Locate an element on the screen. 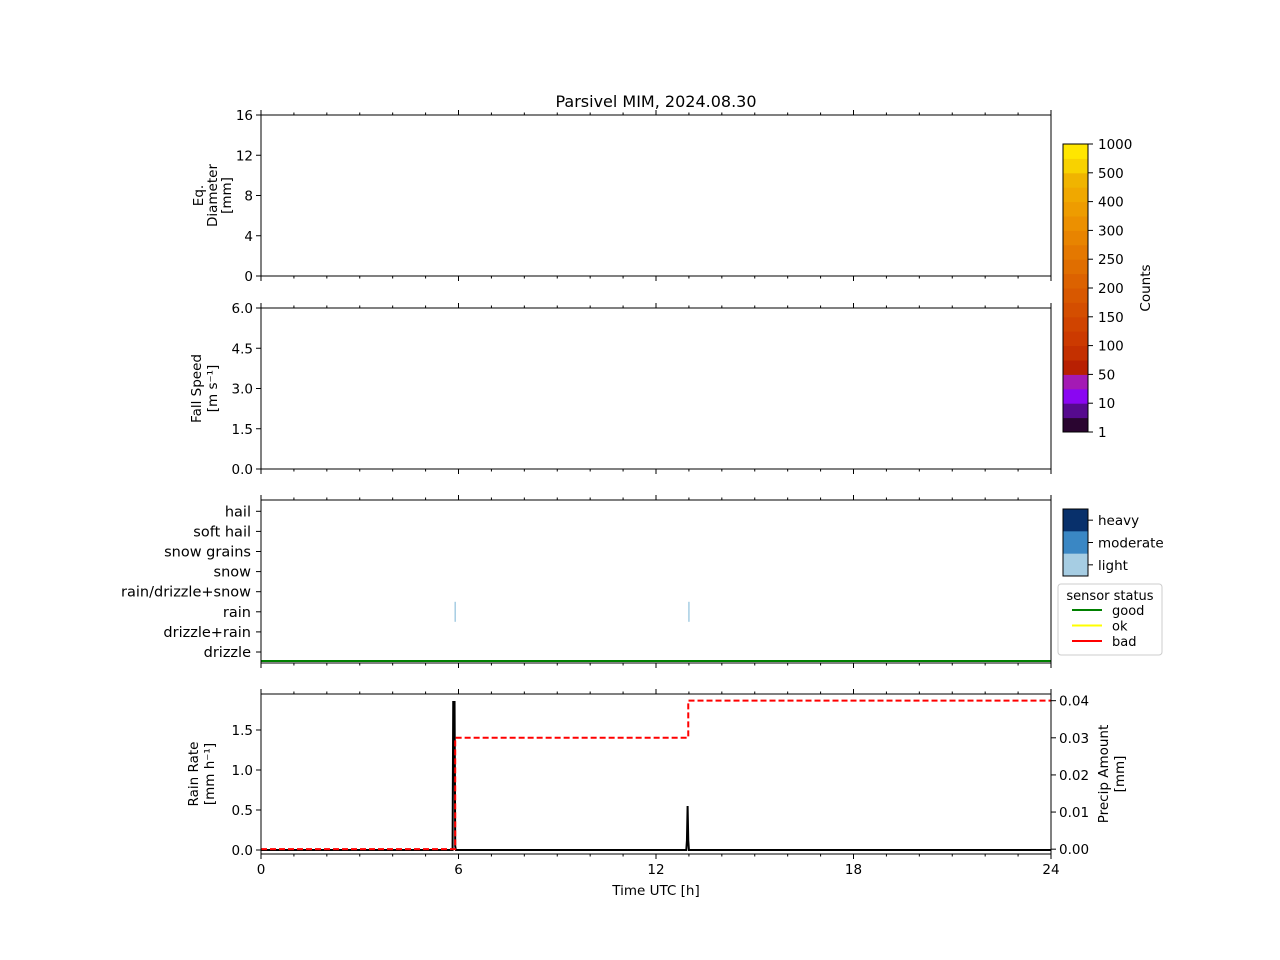  intensity-cells is located at coordinates (1075, 543).